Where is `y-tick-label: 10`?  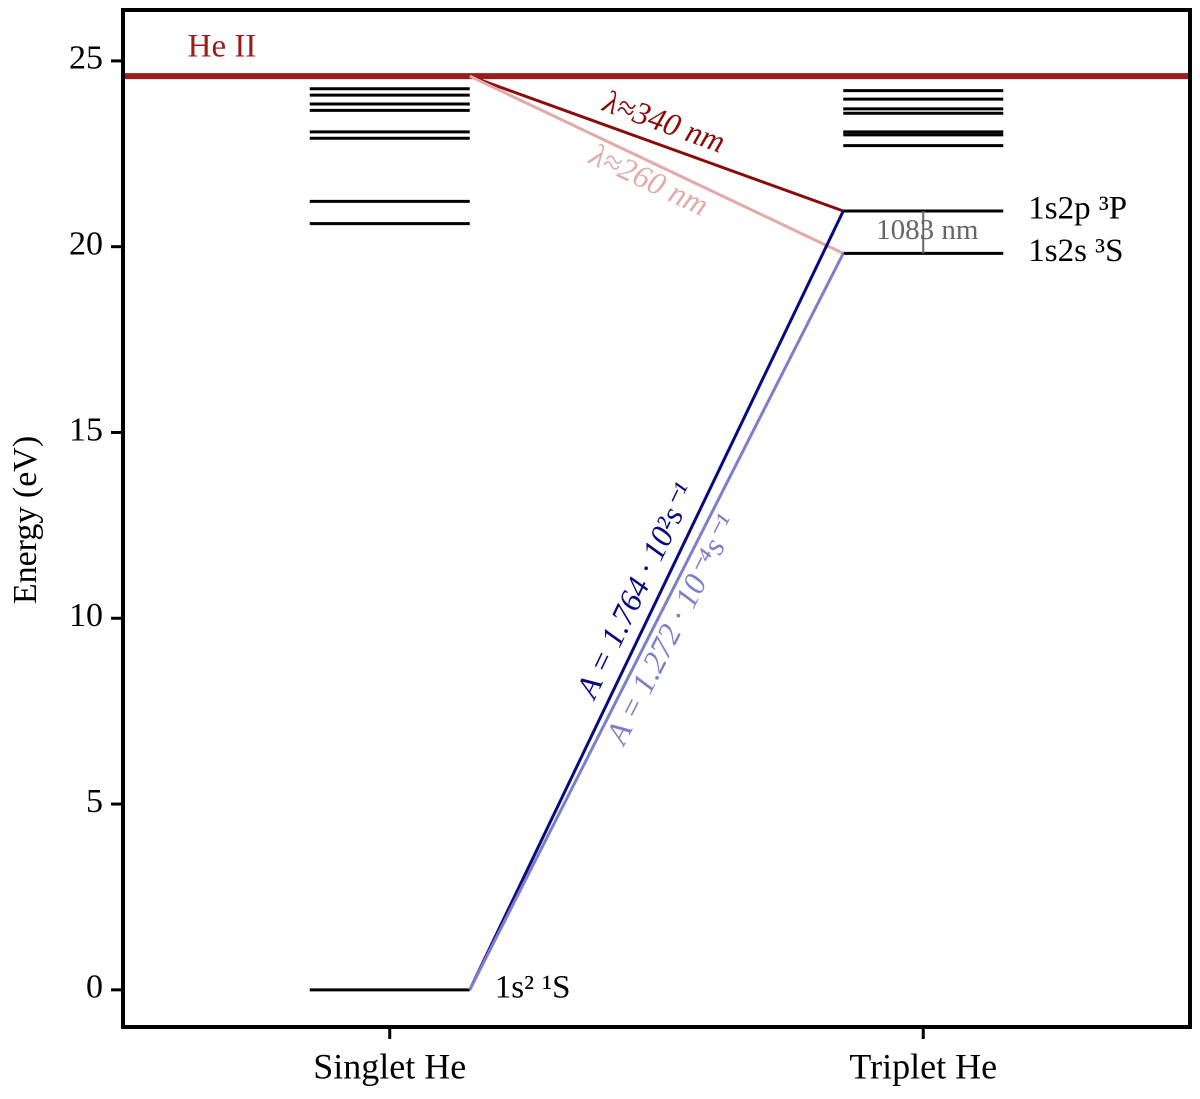 y-tick-label: 10 is located at coordinates (86, 615).